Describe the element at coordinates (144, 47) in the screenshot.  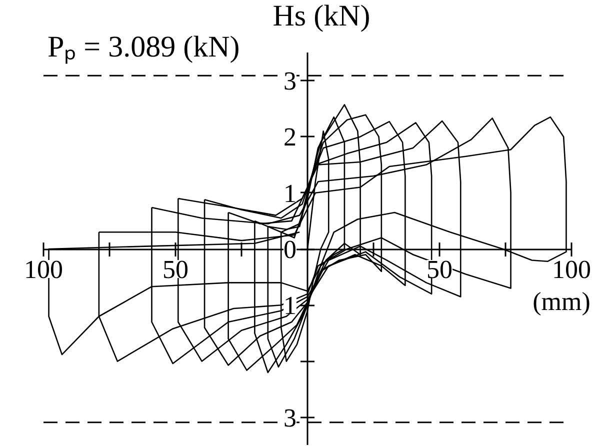
I see `ref-line-label: Pₚ = 3.089 (kN)` at that location.